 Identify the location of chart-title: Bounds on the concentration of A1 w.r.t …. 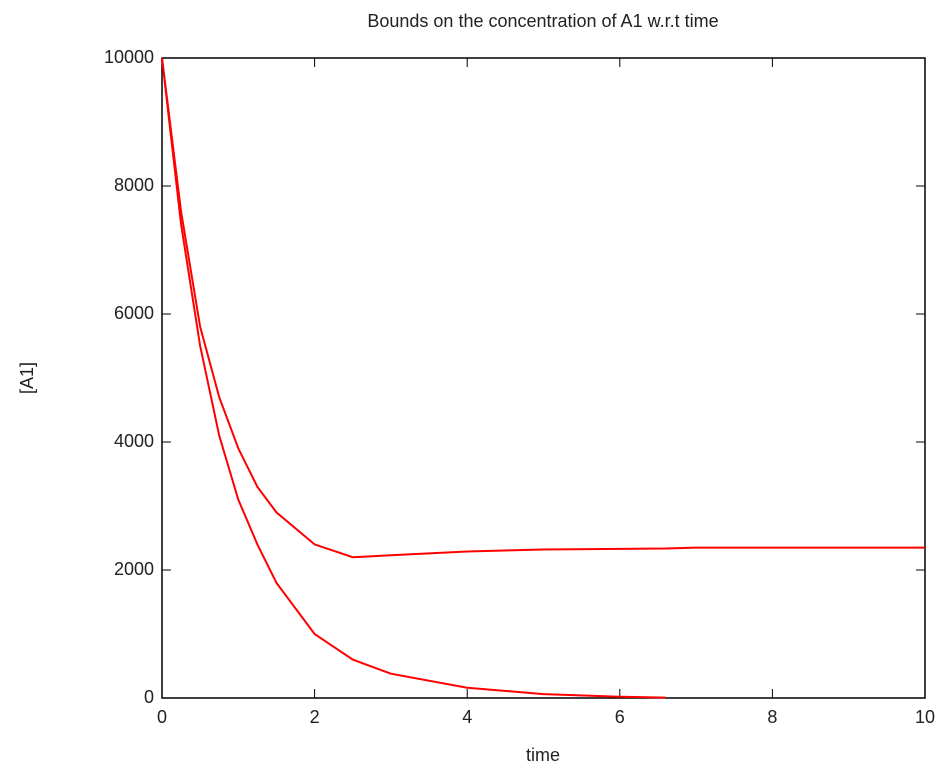
(542, 21).